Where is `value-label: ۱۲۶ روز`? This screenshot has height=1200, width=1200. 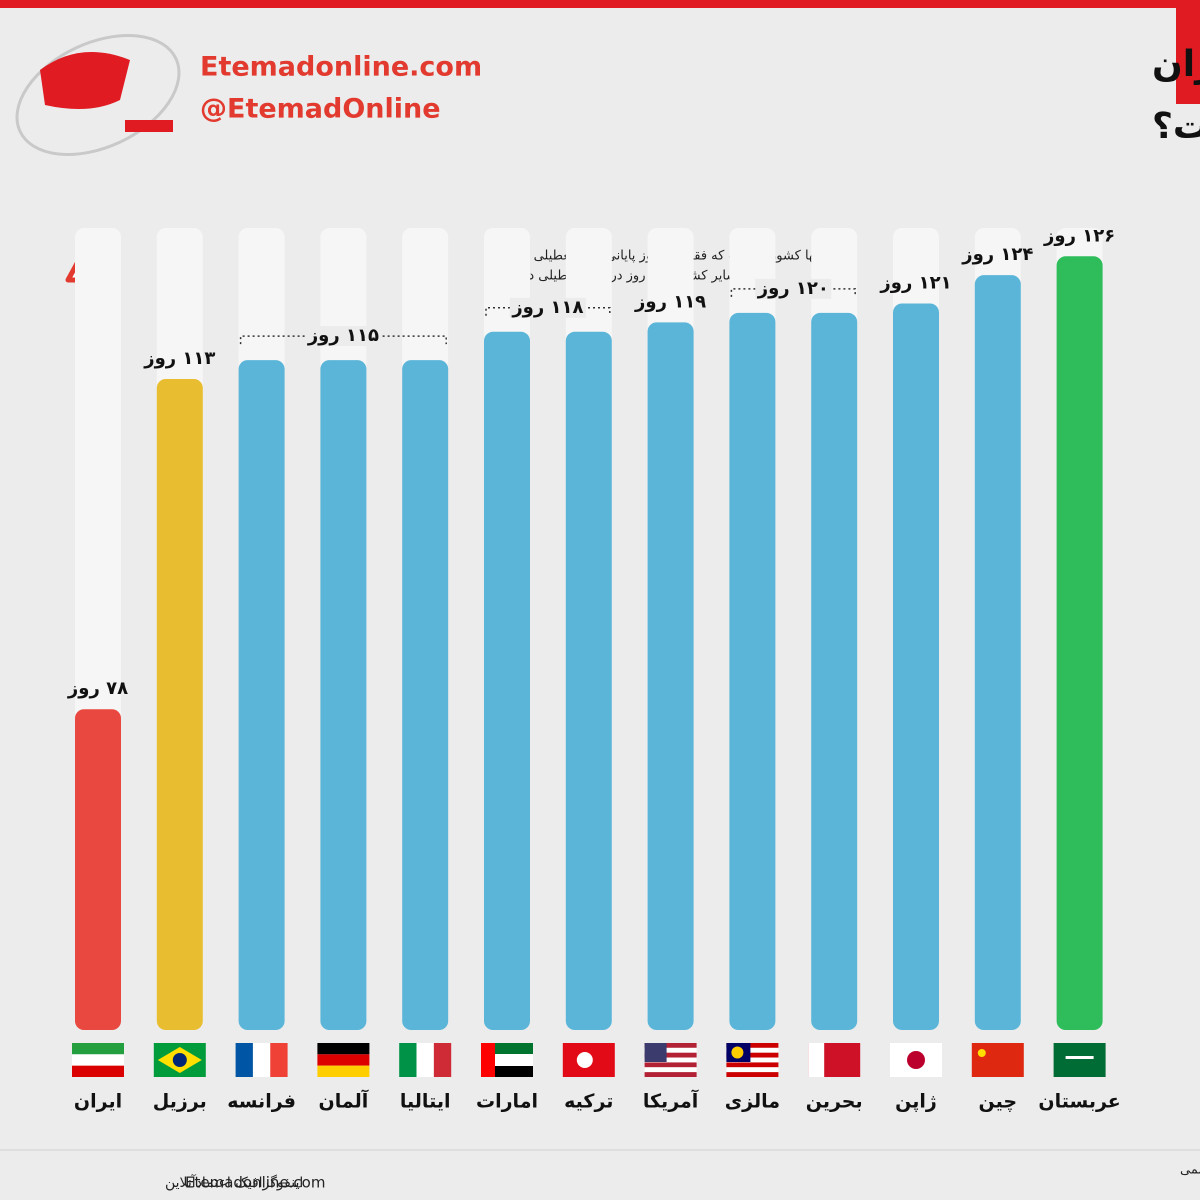 value-label: ۱۲۶ روز is located at coordinates (1079, 235).